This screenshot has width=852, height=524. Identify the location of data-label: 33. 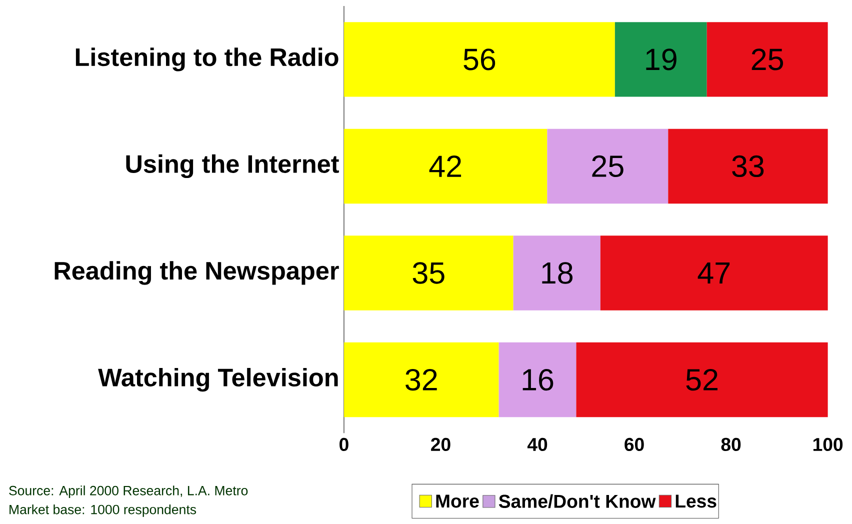
(748, 166).